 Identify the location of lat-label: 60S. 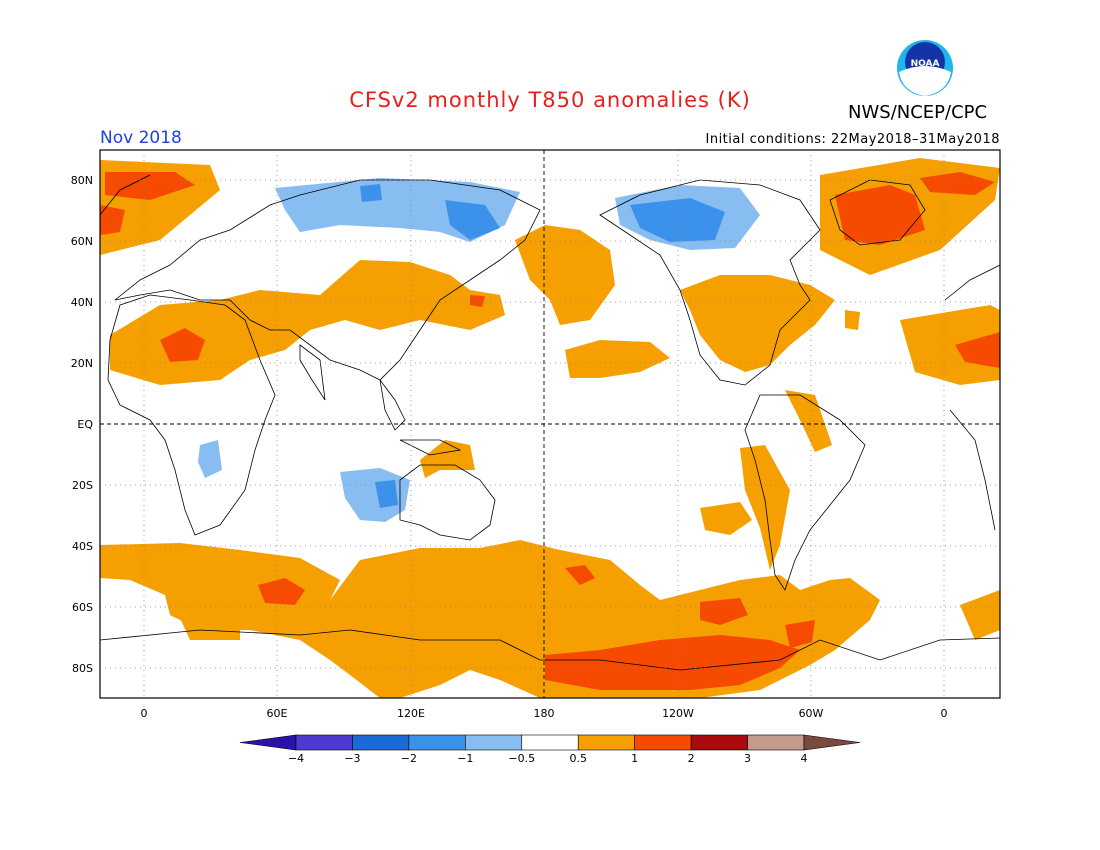
(82, 607).